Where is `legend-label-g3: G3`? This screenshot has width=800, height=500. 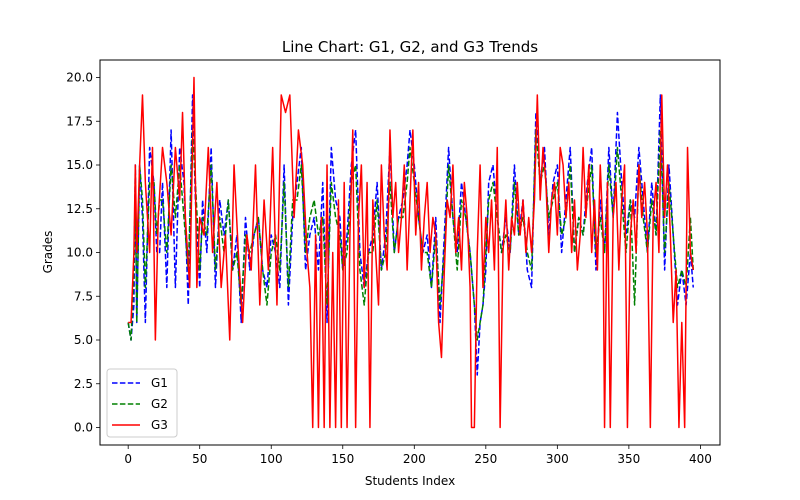
legend-label-g3: G3 is located at coordinates (159, 425).